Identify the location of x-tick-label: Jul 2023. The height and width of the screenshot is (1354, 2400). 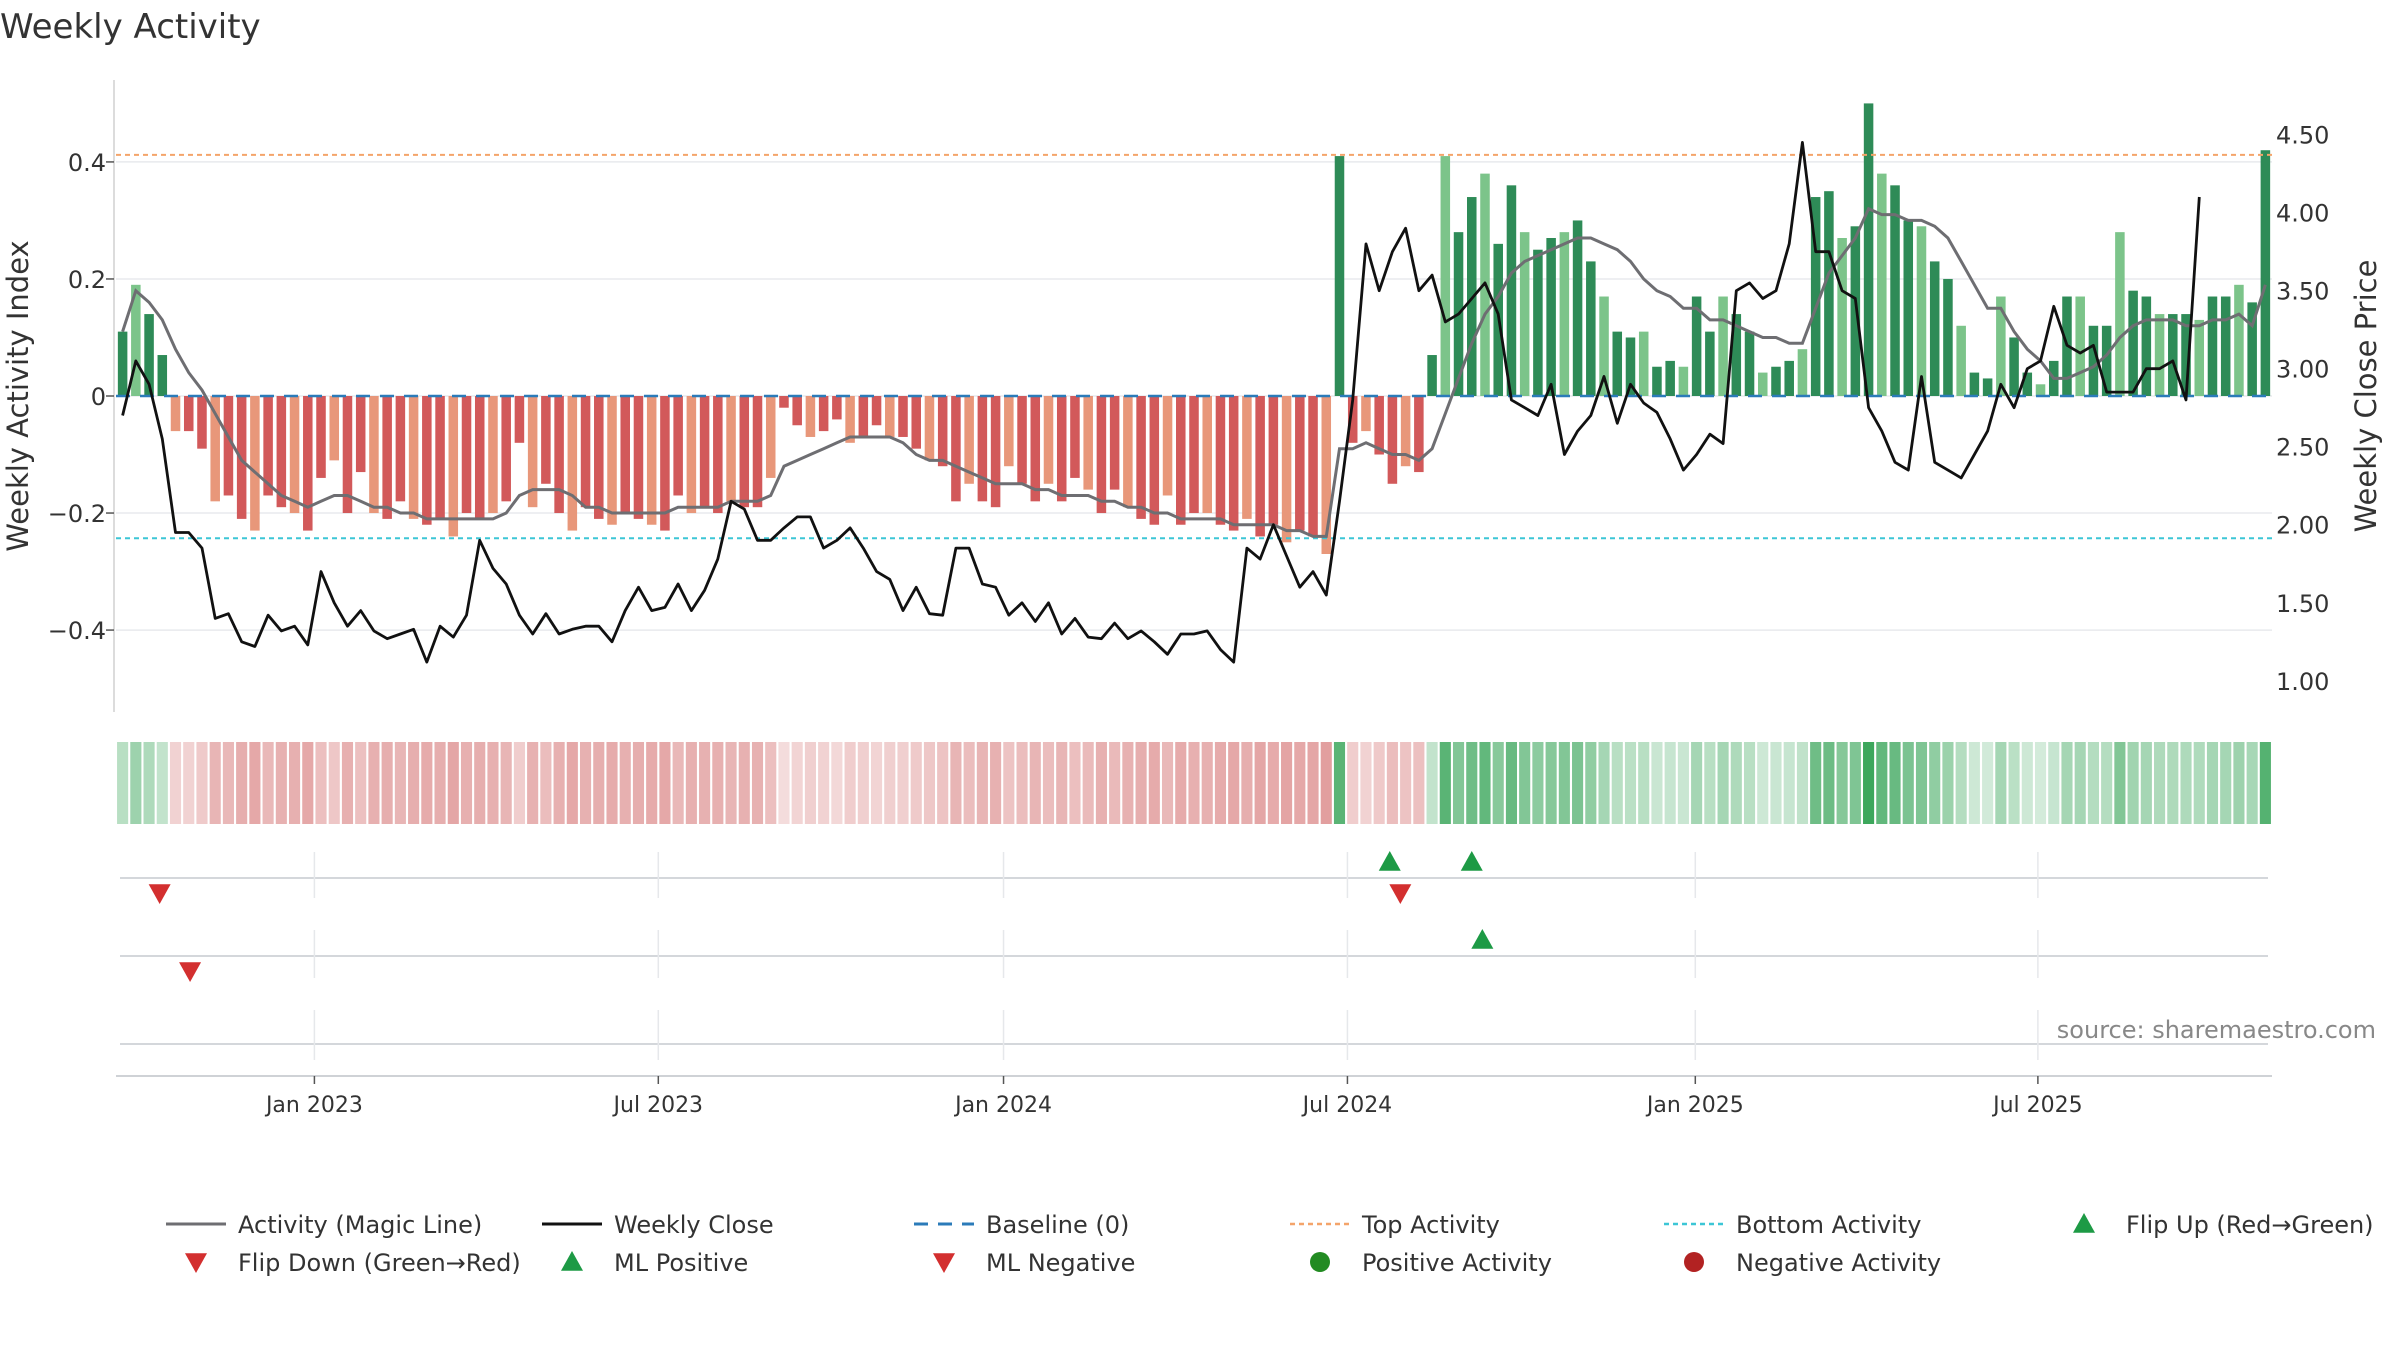
(658, 1105).